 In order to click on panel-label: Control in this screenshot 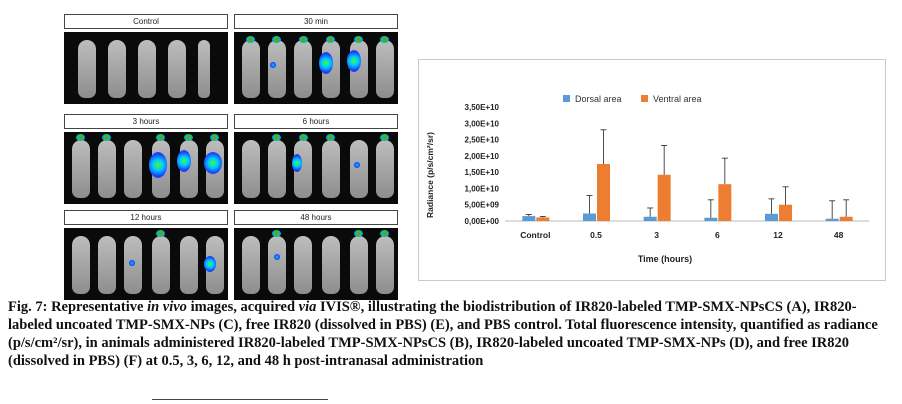, I will do `click(146, 21)`.